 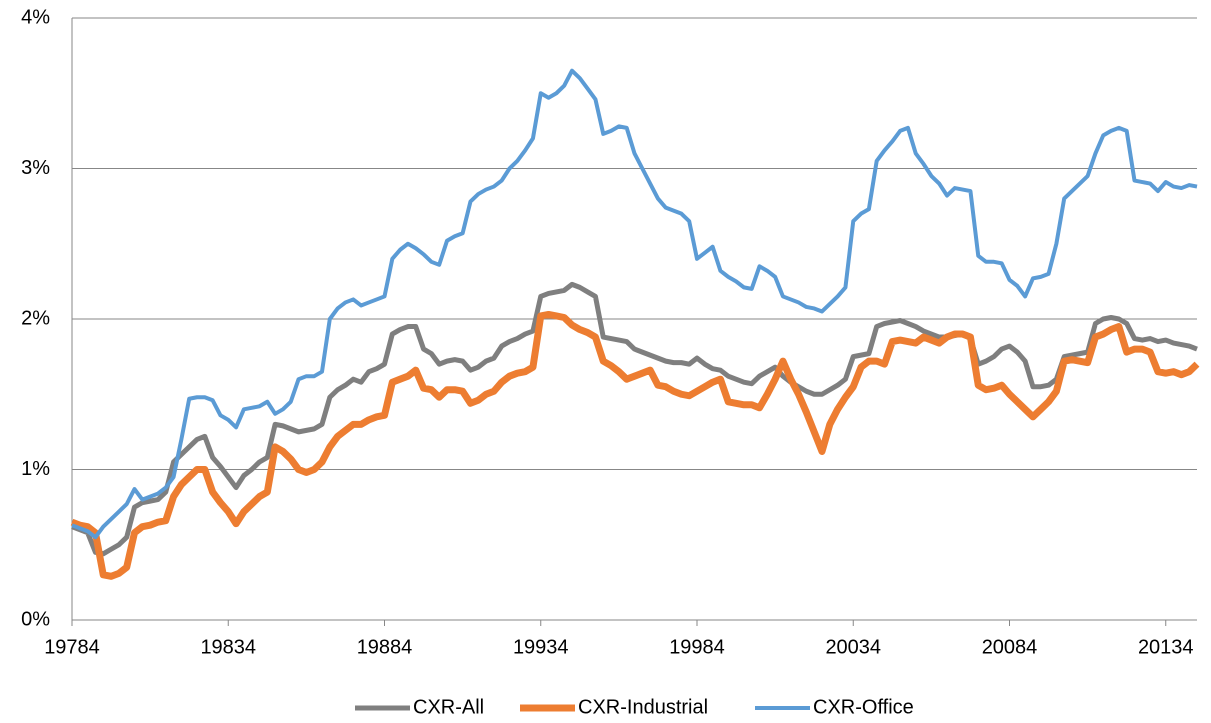 What do you see at coordinates (72, 647) in the screenshot?
I see `x-tick-label: 19784` at bounding box center [72, 647].